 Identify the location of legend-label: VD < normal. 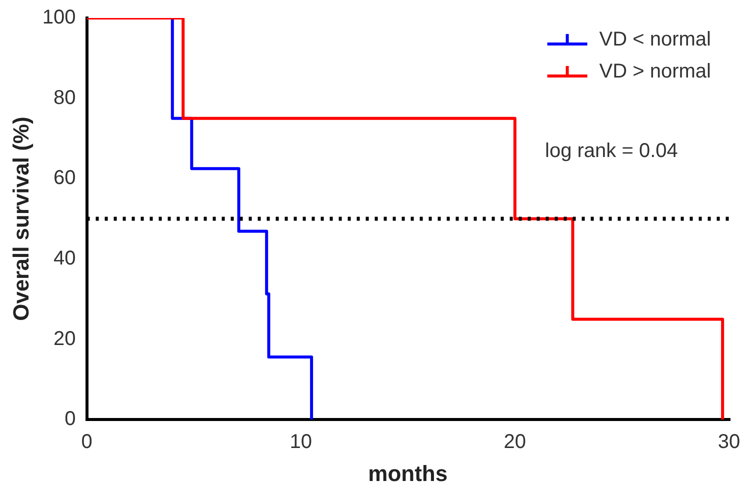
(655, 39).